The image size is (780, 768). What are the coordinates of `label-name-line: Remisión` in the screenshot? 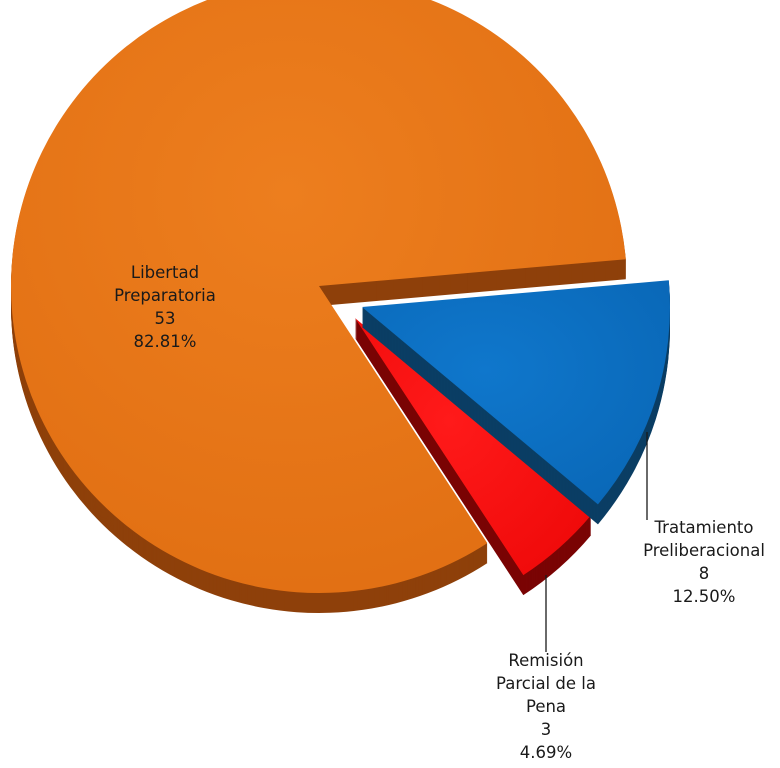 It's located at (545, 660).